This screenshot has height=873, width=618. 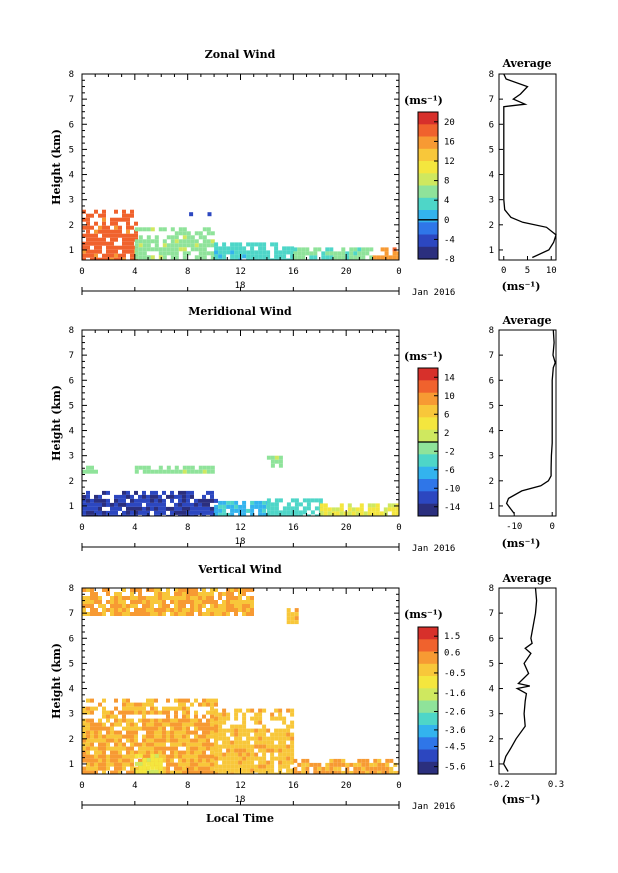 I want to click on x-tick-label: 12, so click(x=240, y=786).